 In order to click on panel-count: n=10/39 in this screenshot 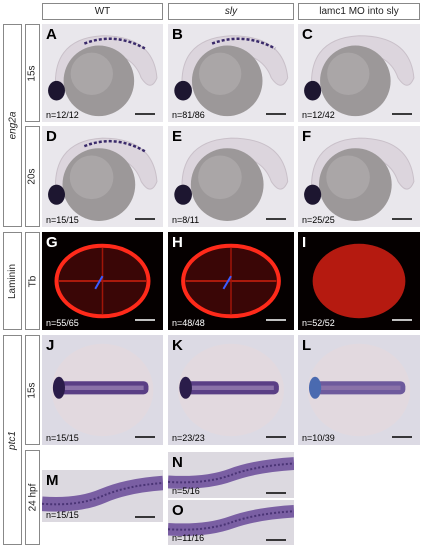, I will do `click(318, 438)`.